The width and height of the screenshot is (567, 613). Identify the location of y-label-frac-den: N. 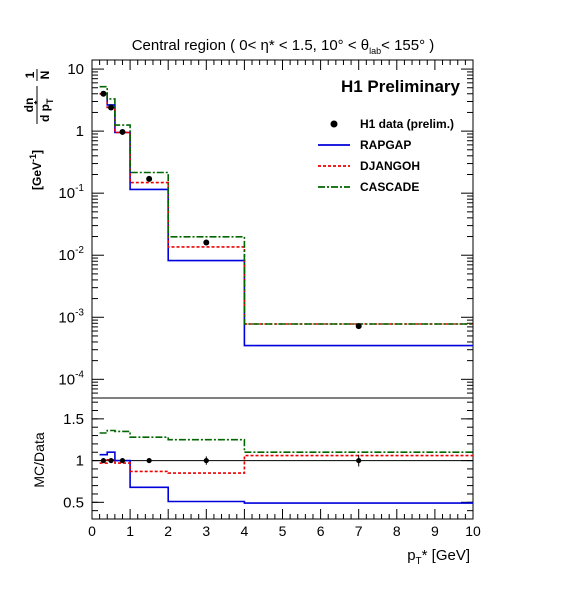
(45, 75).